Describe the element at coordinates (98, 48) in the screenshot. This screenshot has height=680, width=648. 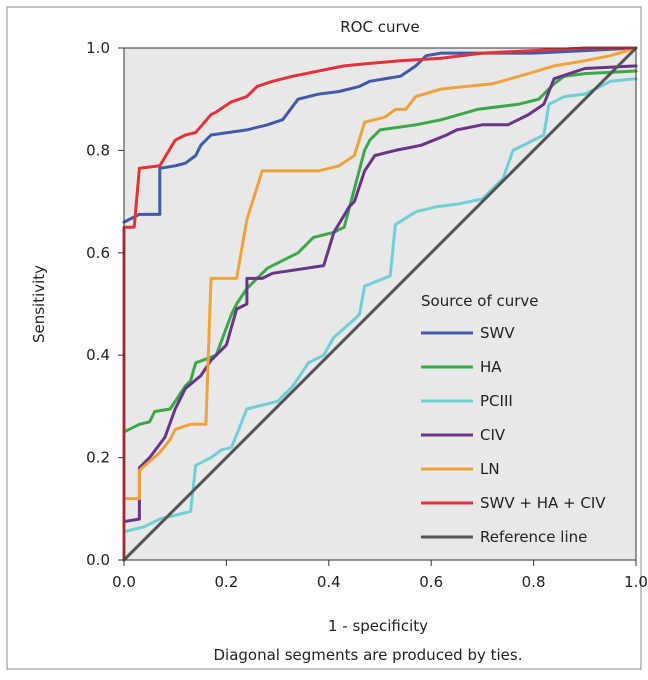
I see `y-tick-label: 1.0` at that location.